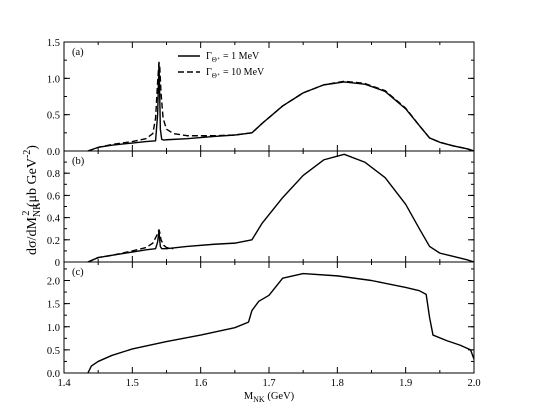  I want to click on y-tick-label: 0.8, so click(53, 174).